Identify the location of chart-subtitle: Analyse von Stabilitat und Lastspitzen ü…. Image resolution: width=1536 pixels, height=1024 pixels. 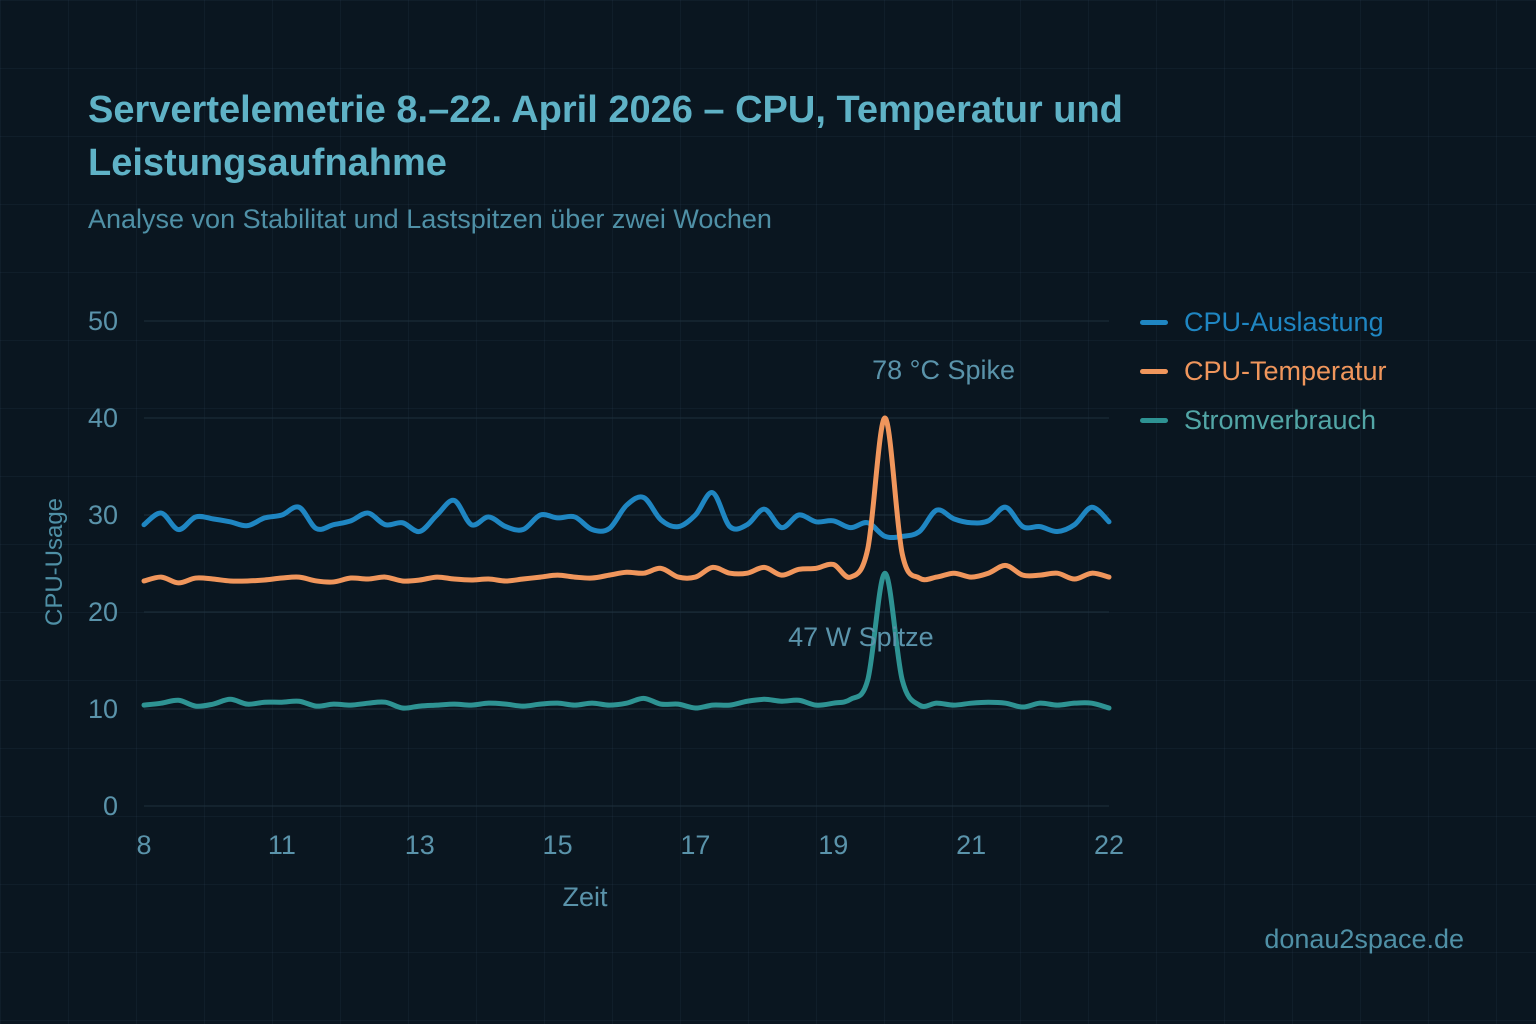
(430, 219).